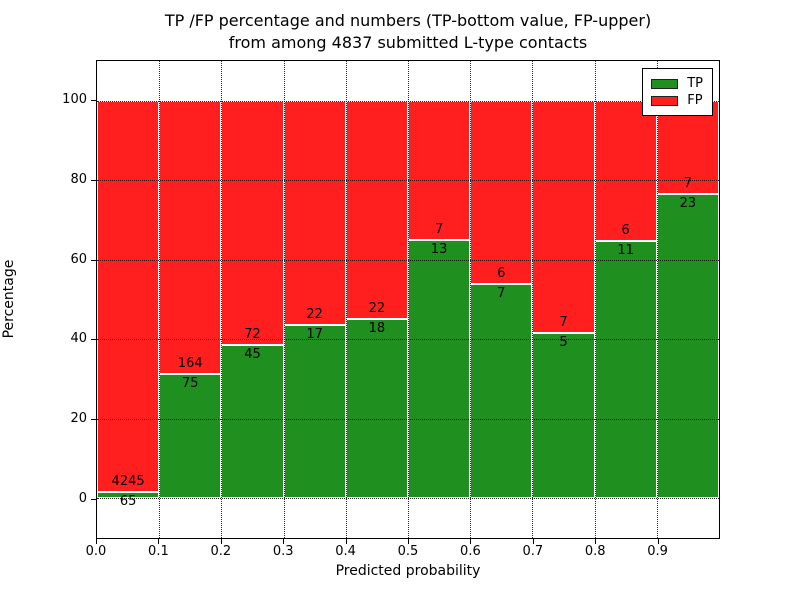 The width and height of the screenshot is (800, 600). Describe the element at coordinates (283, 551) in the screenshot. I see `x-tick-label: 0.3` at that location.